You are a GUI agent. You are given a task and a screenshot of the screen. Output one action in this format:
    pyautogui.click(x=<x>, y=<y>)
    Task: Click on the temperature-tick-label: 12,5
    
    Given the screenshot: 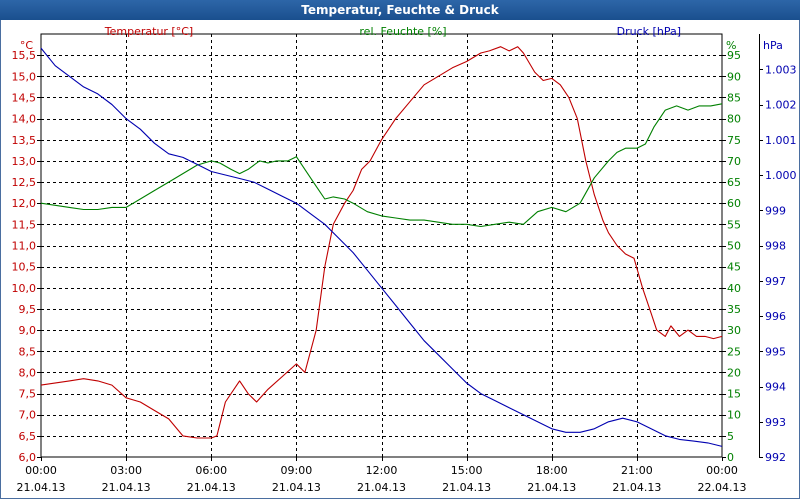 What is the action you would take?
    pyautogui.click(x=24, y=182)
    